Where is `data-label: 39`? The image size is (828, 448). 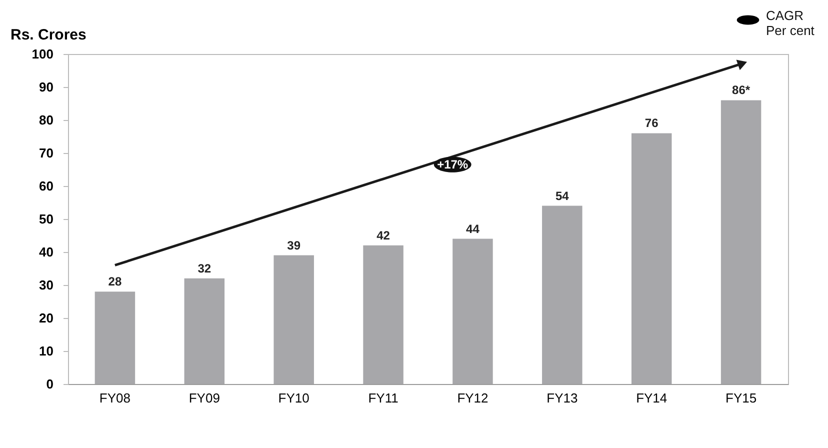 data-label: 39 is located at coordinates (294, 245).